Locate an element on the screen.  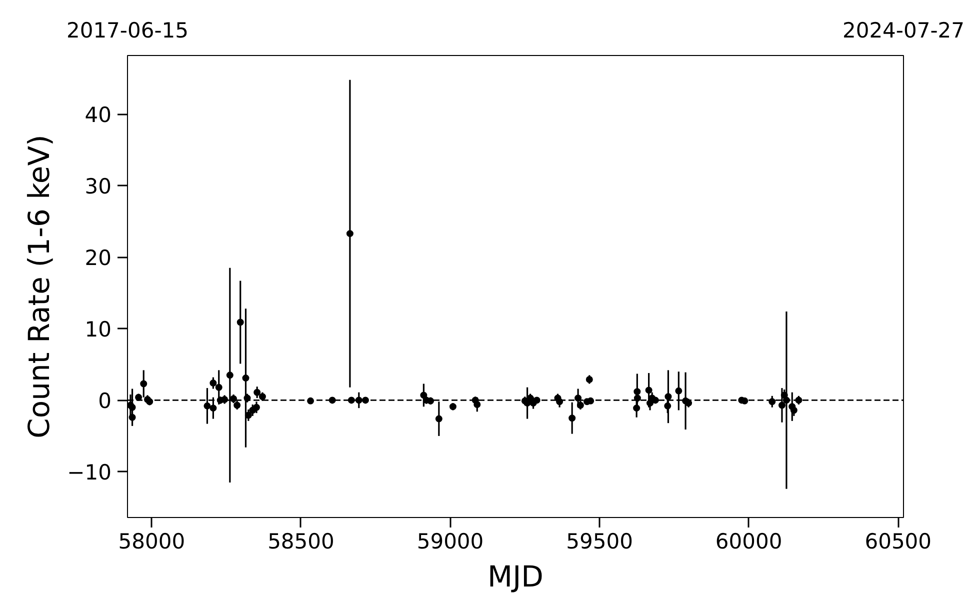
x-tick-label: 59000 is located at coordinates (450, 542).